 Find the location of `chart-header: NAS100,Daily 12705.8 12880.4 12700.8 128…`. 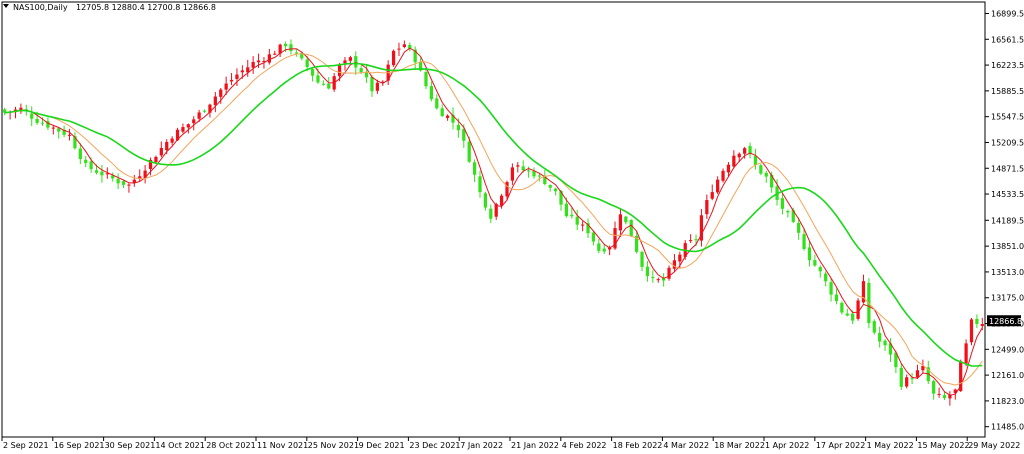

chart-header: NAS100,Daily 12705.8 12880.4 12700.8 128… is located at coordinates (109, 7).